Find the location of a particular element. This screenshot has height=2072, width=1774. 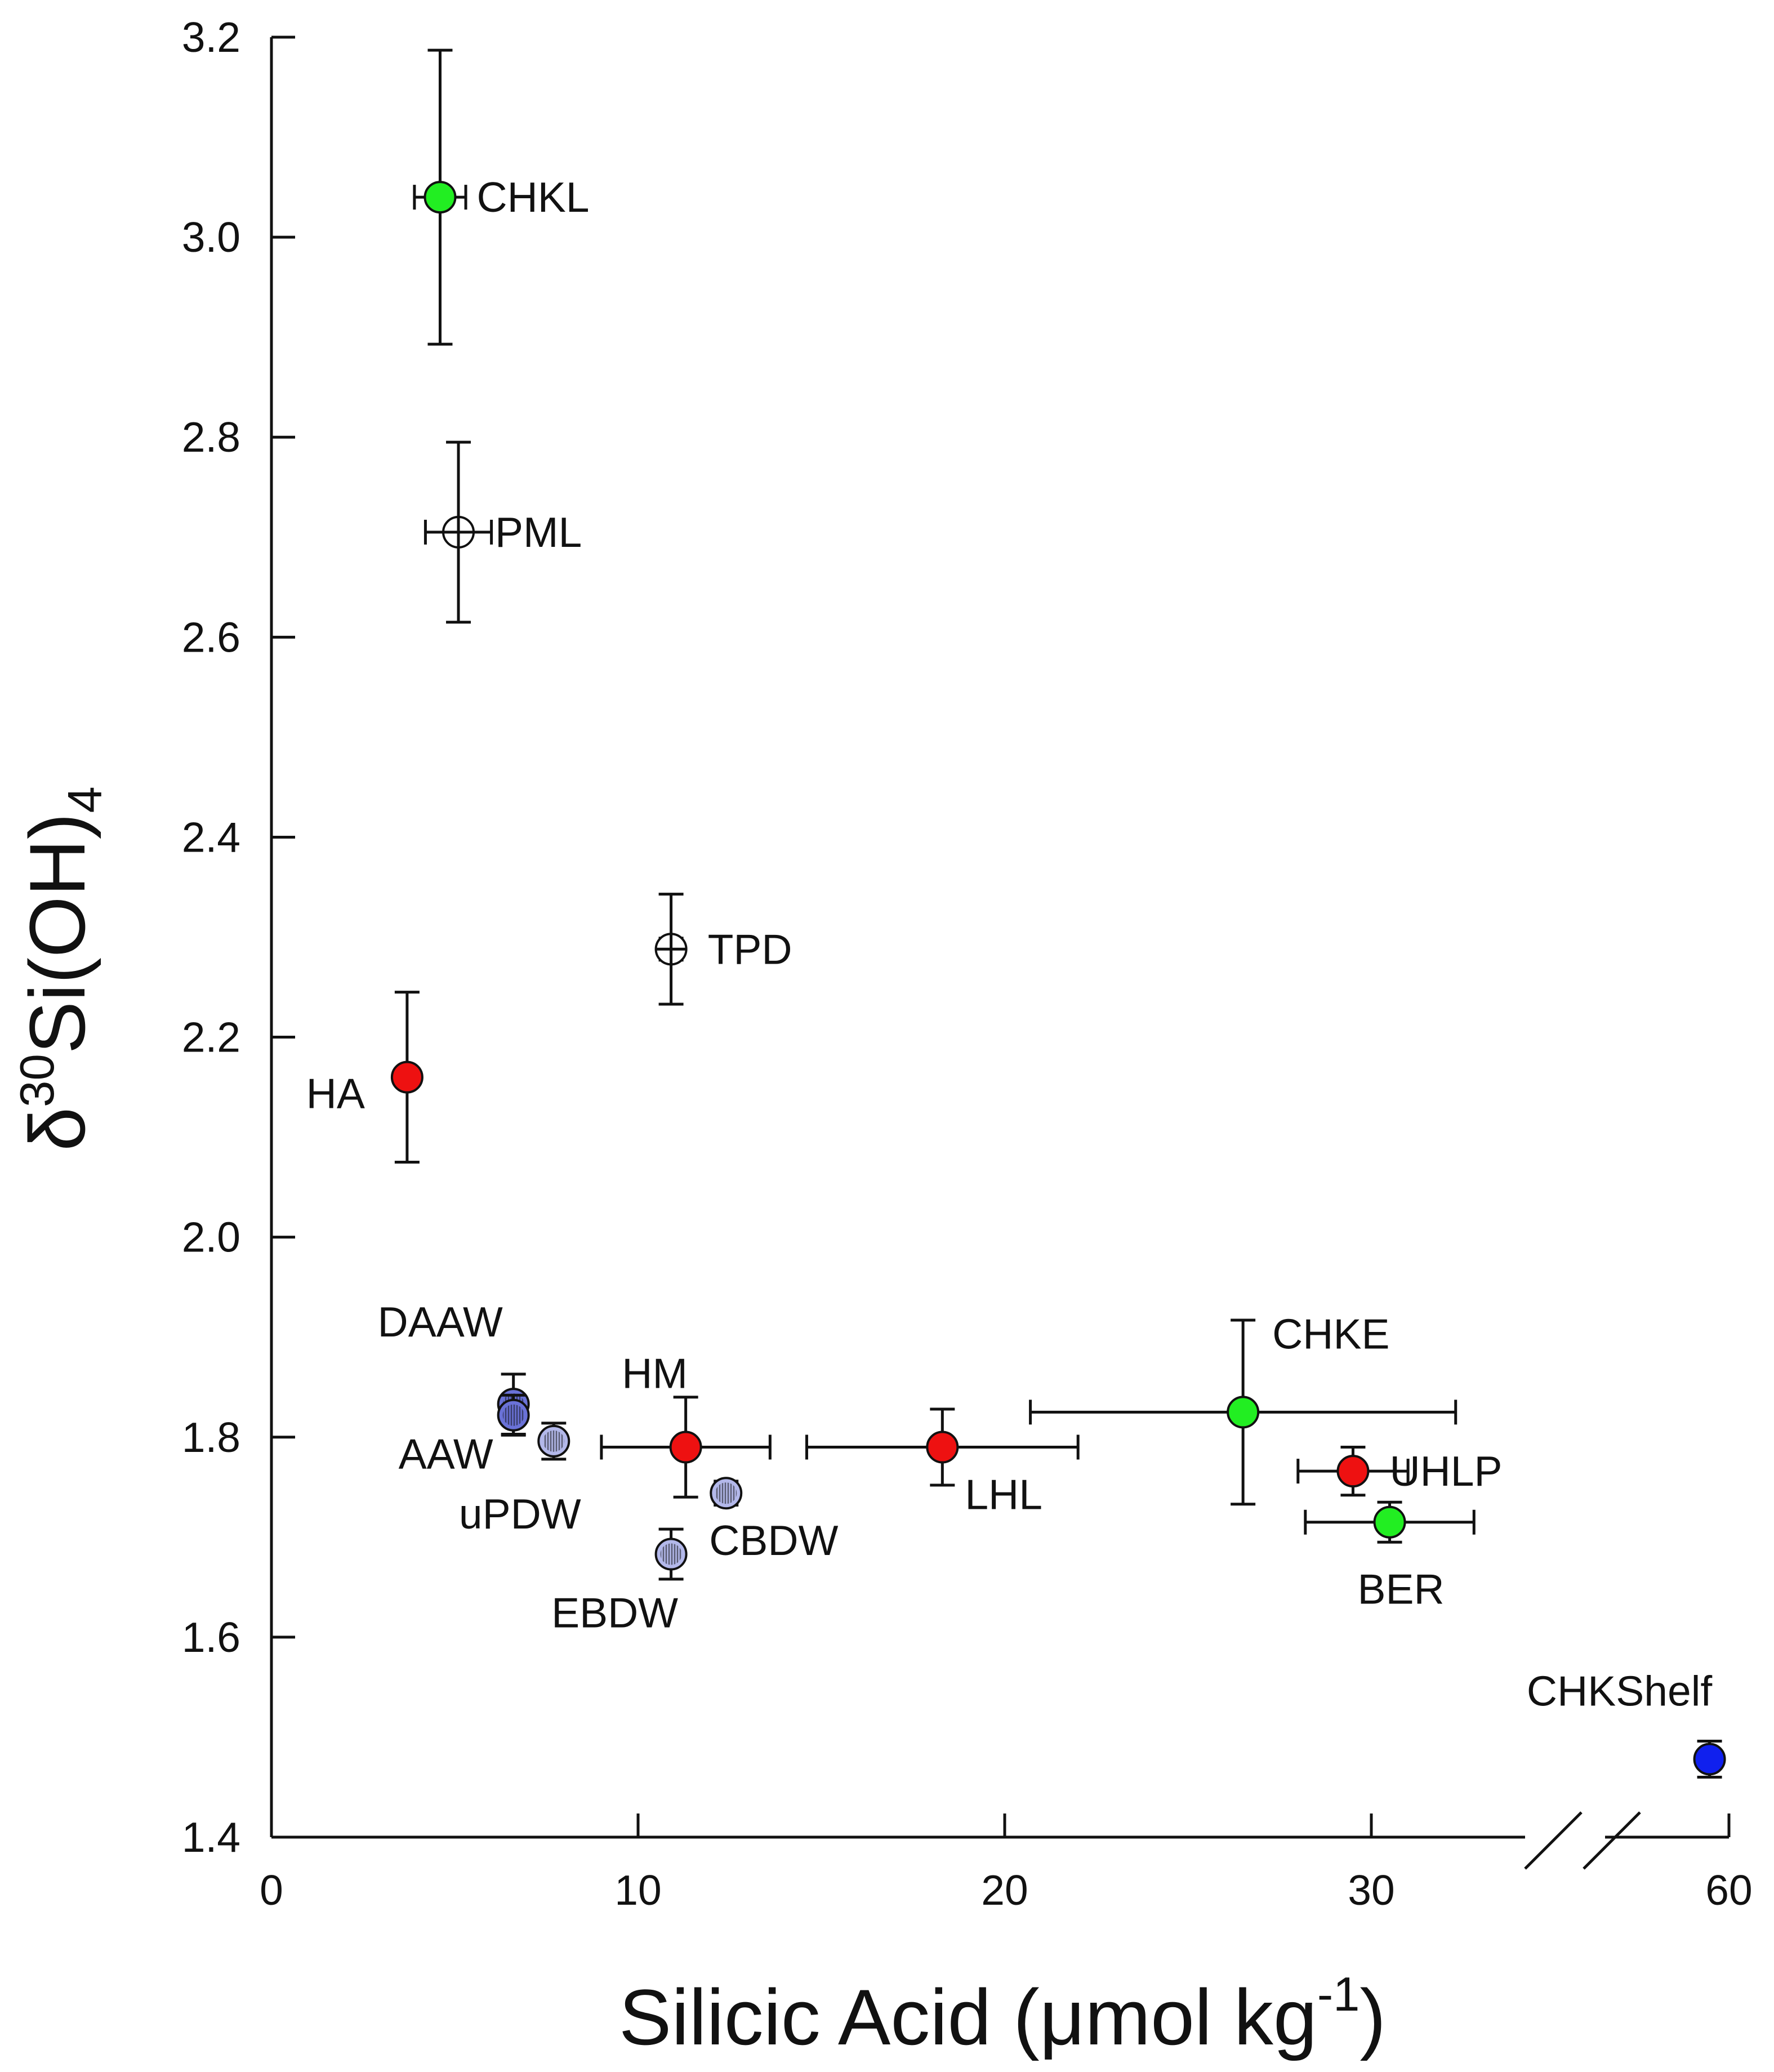

point-label-daaw: DAAW is located at coordinates (441, 1321).